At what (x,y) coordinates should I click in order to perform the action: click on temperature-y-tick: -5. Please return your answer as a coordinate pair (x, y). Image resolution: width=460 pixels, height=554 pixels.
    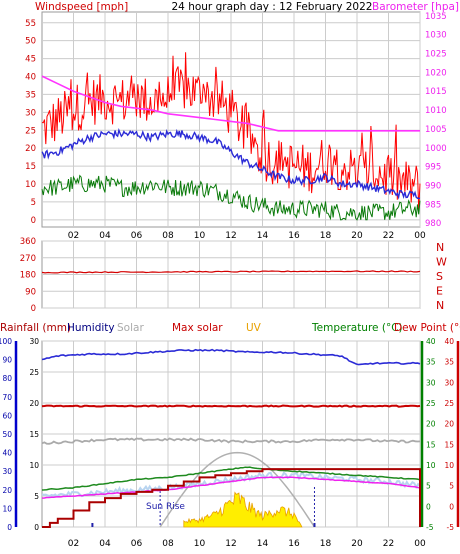
    Looking at the image, I should click on (430, 527).